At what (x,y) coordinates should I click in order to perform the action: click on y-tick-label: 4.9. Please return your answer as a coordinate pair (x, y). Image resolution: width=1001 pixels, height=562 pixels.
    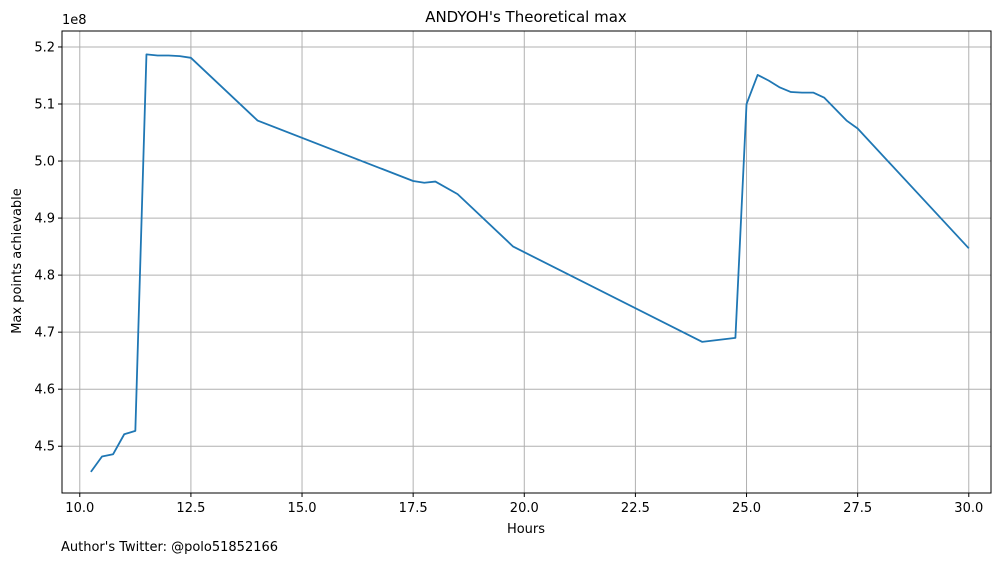
    Looking at the image, I should click on (44, 219).